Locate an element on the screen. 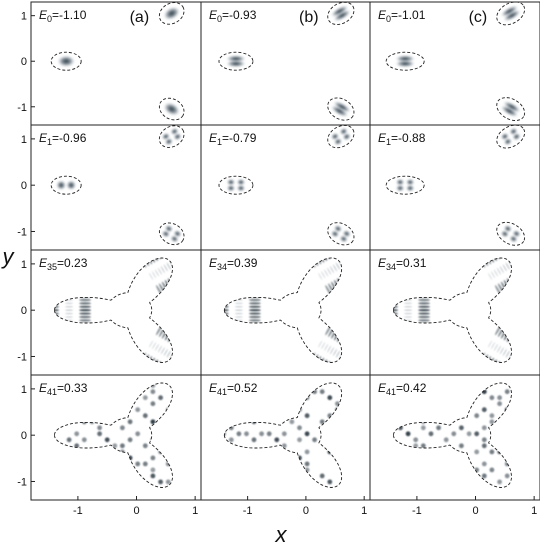 This screenshot has width=540, height=546. energy-value: =0.23 is located at coordinates (72, 263).